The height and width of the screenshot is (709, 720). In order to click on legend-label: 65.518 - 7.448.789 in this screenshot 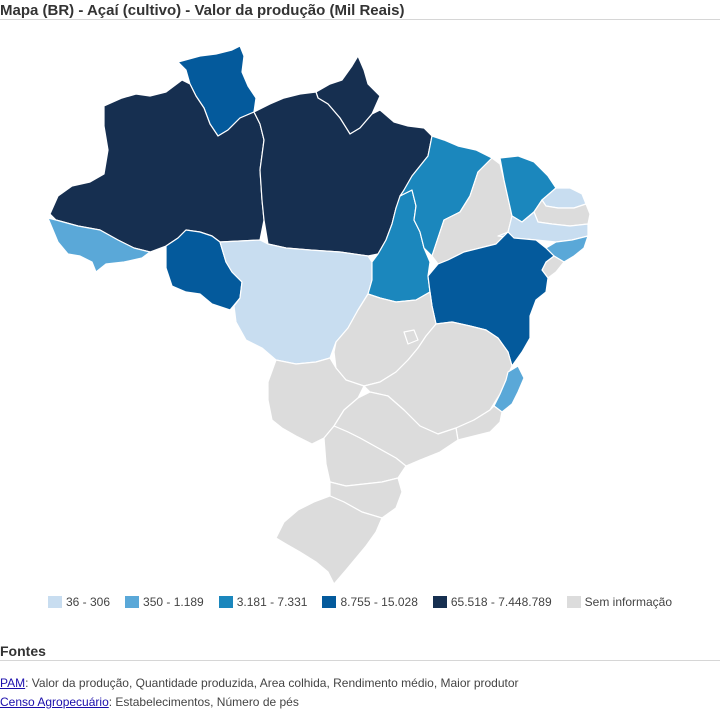, I will do `click(501, 602)`.